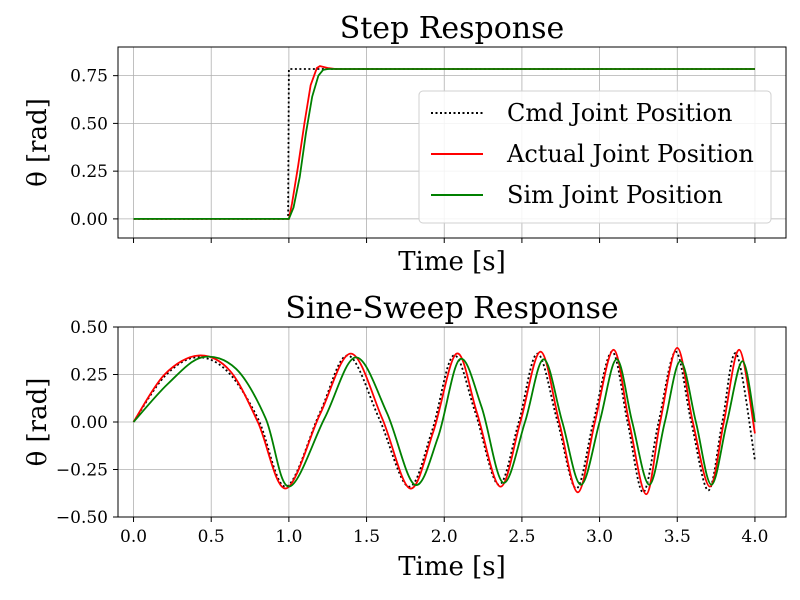  I want to click on legend-entry: Actual Joint Position, so click(592, 154).